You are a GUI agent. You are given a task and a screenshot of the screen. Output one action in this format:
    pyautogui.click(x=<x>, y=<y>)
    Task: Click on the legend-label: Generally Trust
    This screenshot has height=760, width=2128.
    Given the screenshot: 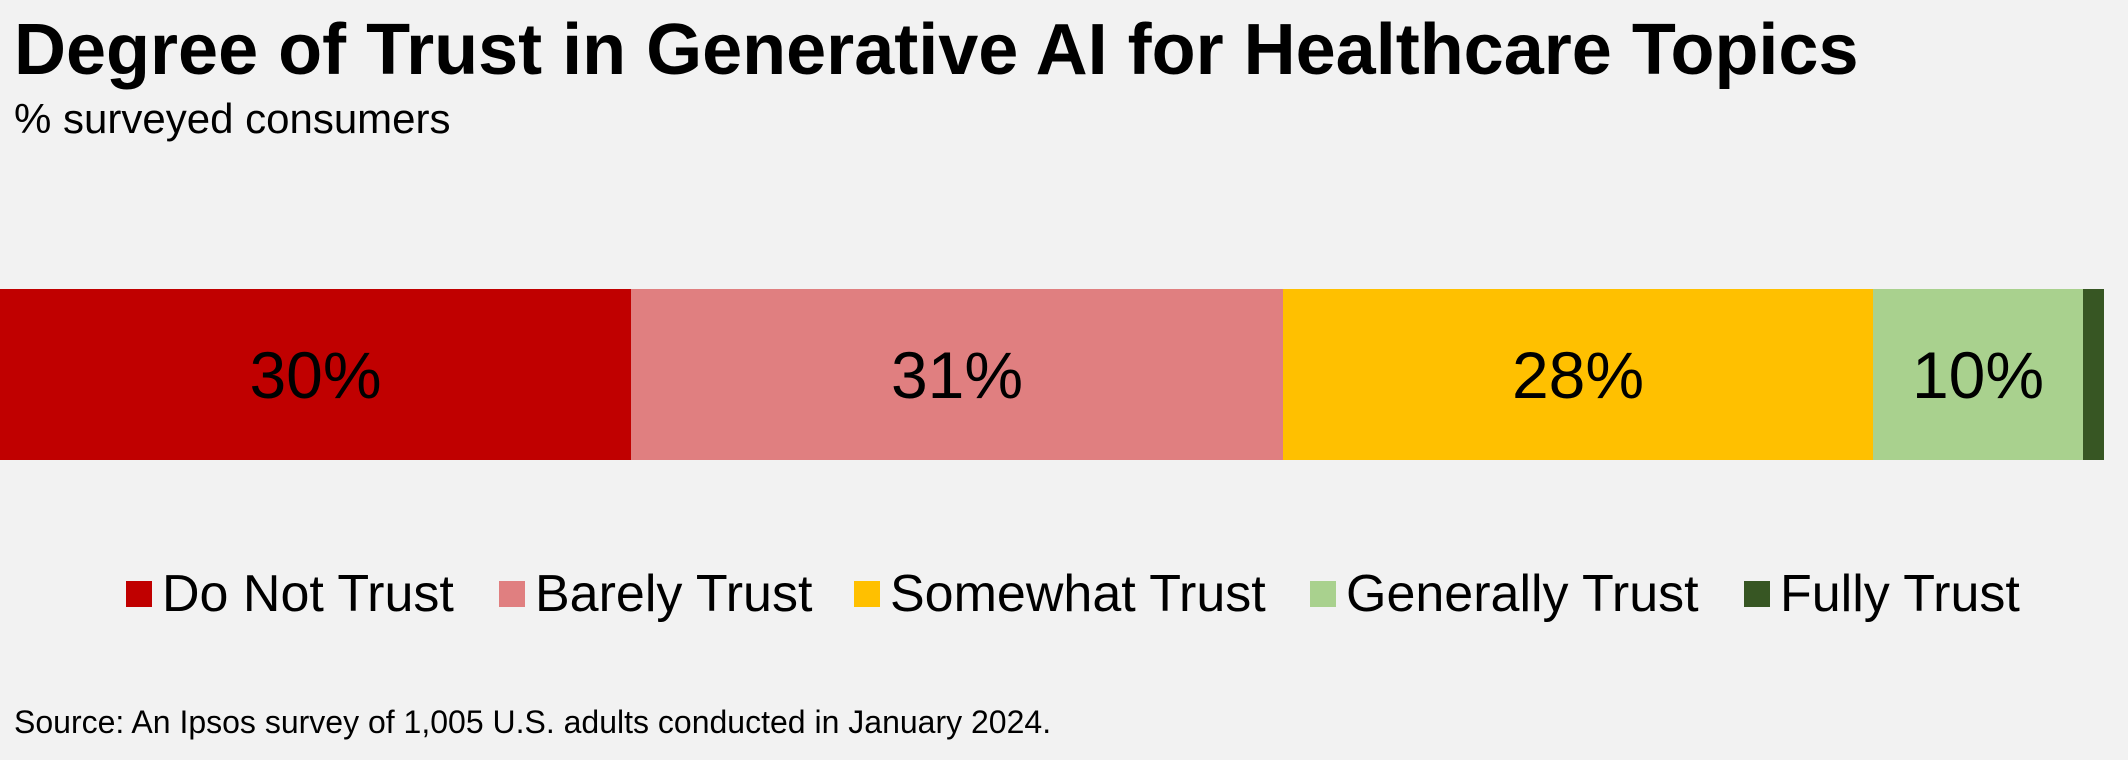 What is the action you would take?
    pyautogui.click(x=1522, y=594)
    